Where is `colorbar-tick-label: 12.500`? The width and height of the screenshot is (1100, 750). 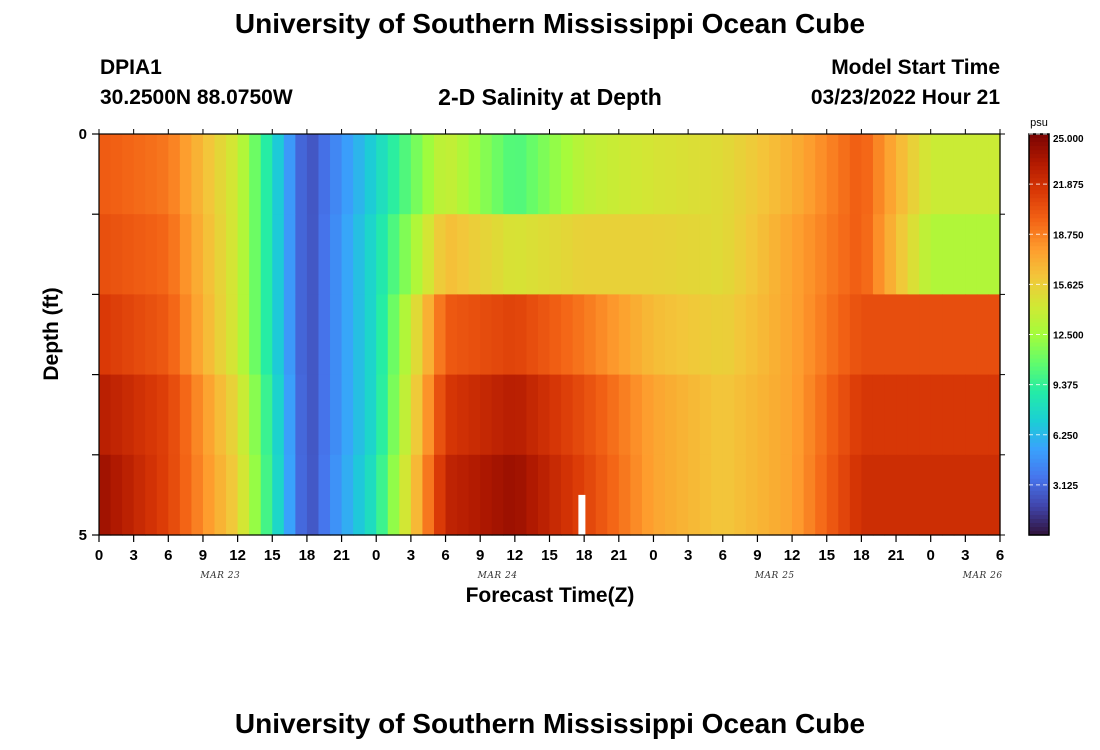
colorbar-tick-label: 12.500 is located at coordinates (1068, 336).